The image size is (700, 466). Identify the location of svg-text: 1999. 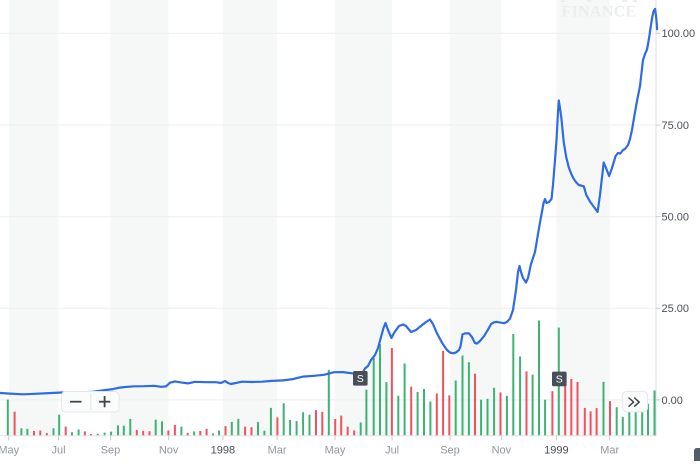
(556, 451).